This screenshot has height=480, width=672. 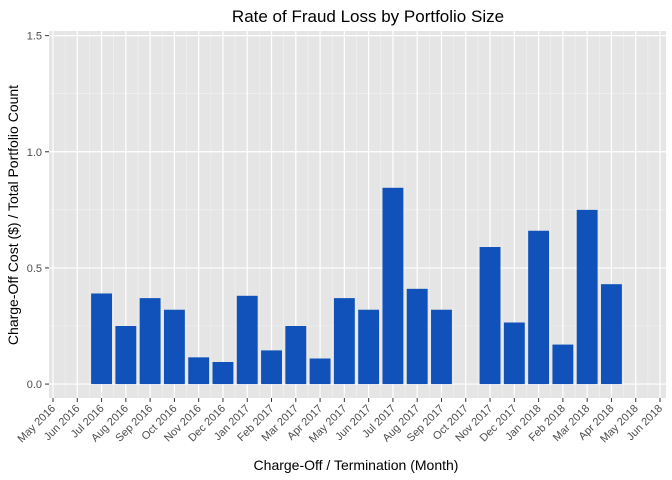 What do you see at coordinates (34, 385) in the screenshot?
I see `y-tick-label: 0.0` at bounding box center [34, 385].